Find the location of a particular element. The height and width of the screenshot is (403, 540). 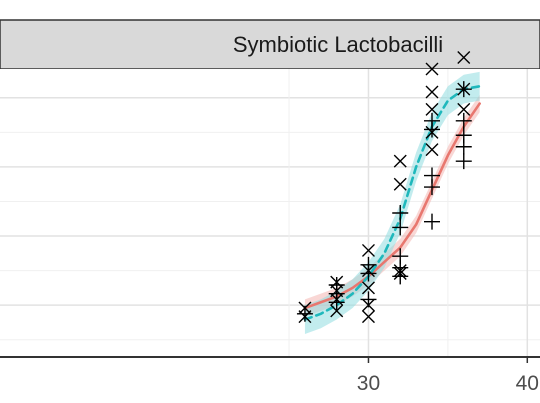

facet-strip: Symbiotic Lactobacilli is located at coordinates (270, 44).